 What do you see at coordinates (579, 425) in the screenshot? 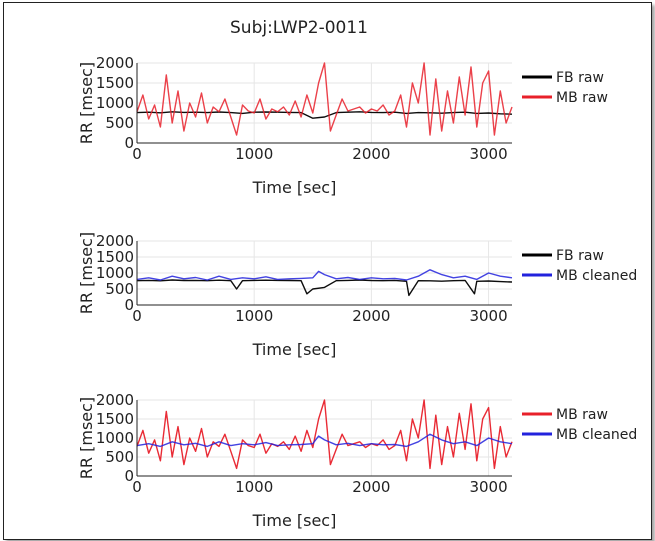
I see `legend: MB raw MB cleaned` at bounding box center [579, 425].